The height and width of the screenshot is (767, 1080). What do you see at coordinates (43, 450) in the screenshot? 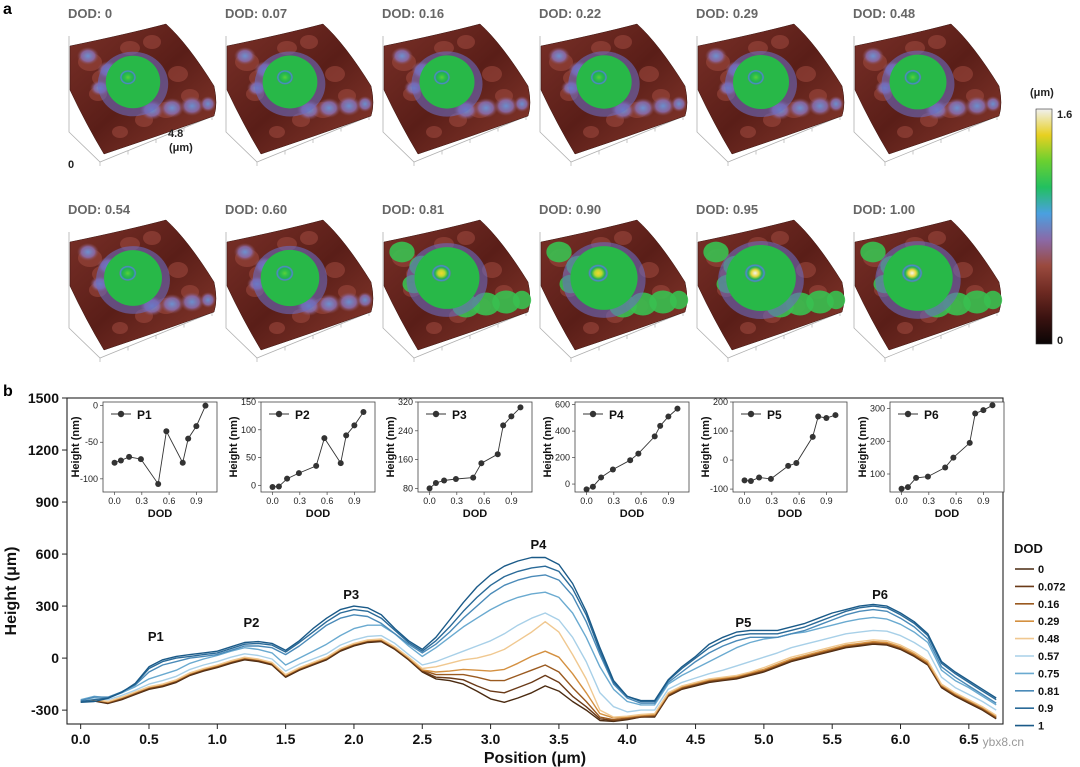
I see `y-tick-label: 1200` at bounding box center [43, 450].